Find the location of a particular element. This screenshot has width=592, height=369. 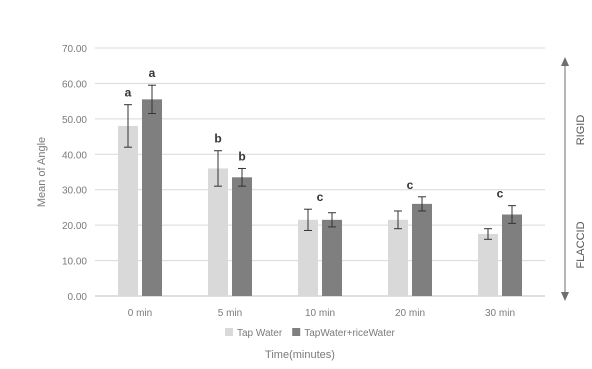

arrow-down-icon is located at coordinates (565, 296).